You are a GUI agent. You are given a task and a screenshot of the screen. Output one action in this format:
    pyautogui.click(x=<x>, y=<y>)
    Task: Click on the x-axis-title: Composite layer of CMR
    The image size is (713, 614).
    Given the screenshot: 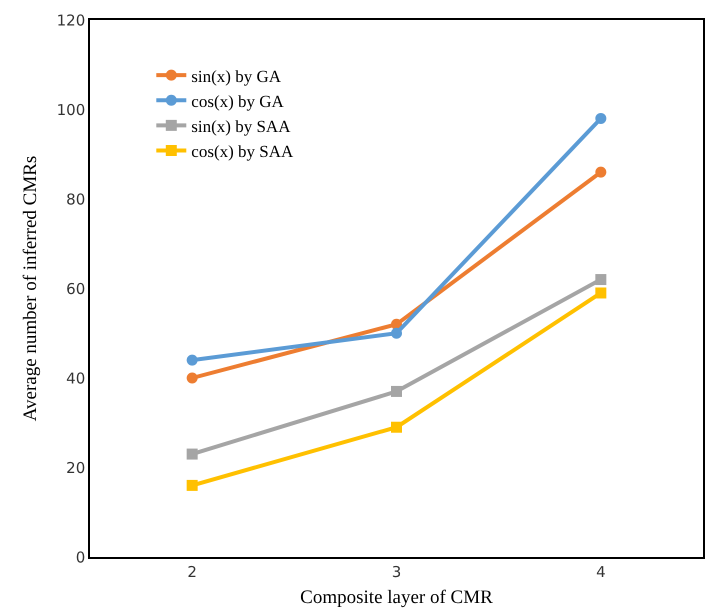 What is the action you would take?
    pyautogui.click(x=397, y=597)
    